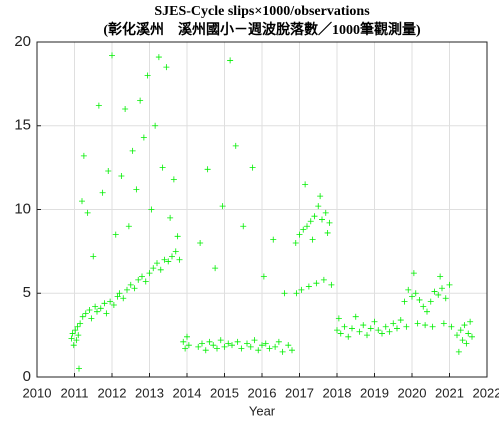 Image resolution: width=499 pixels, height=426 pixels. I want to click on x-tick-label: 2012, so click(112, 392).